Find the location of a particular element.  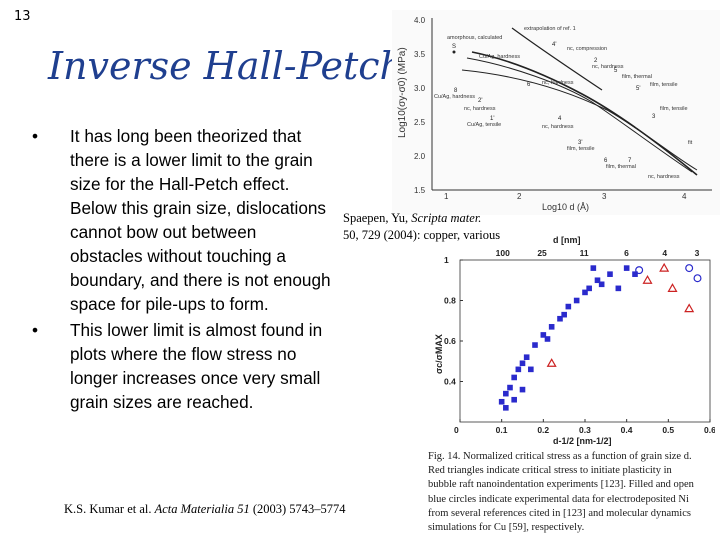

plot-top-marker: 7 is located at coordinates (630, 161).